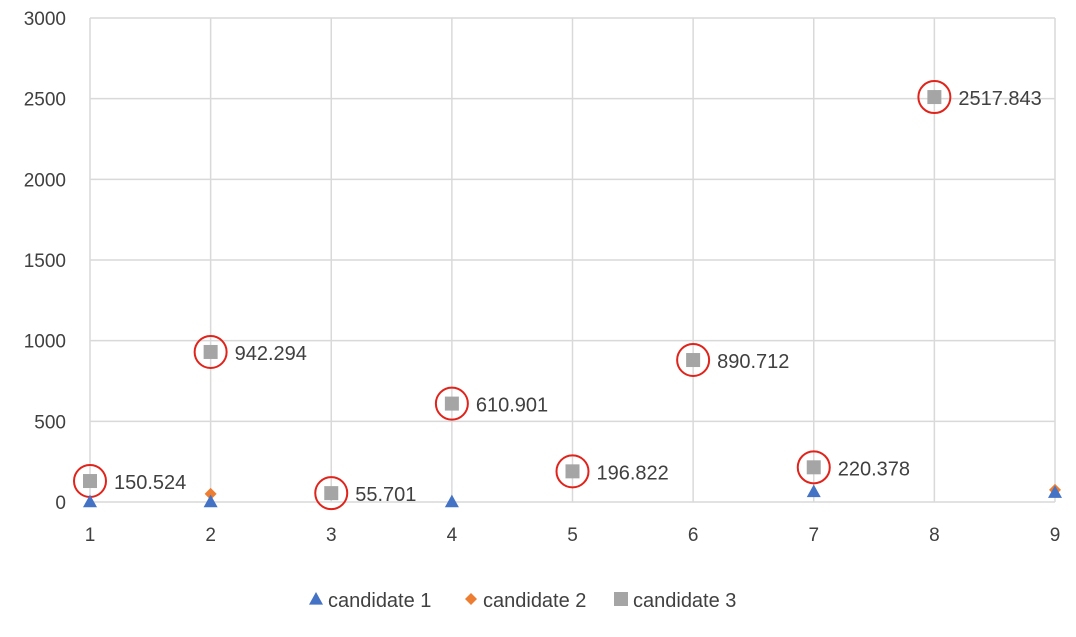 The width and height of the screenshot is (1076, 637). I want to click on data-label: 610.901, so click(512, 406).